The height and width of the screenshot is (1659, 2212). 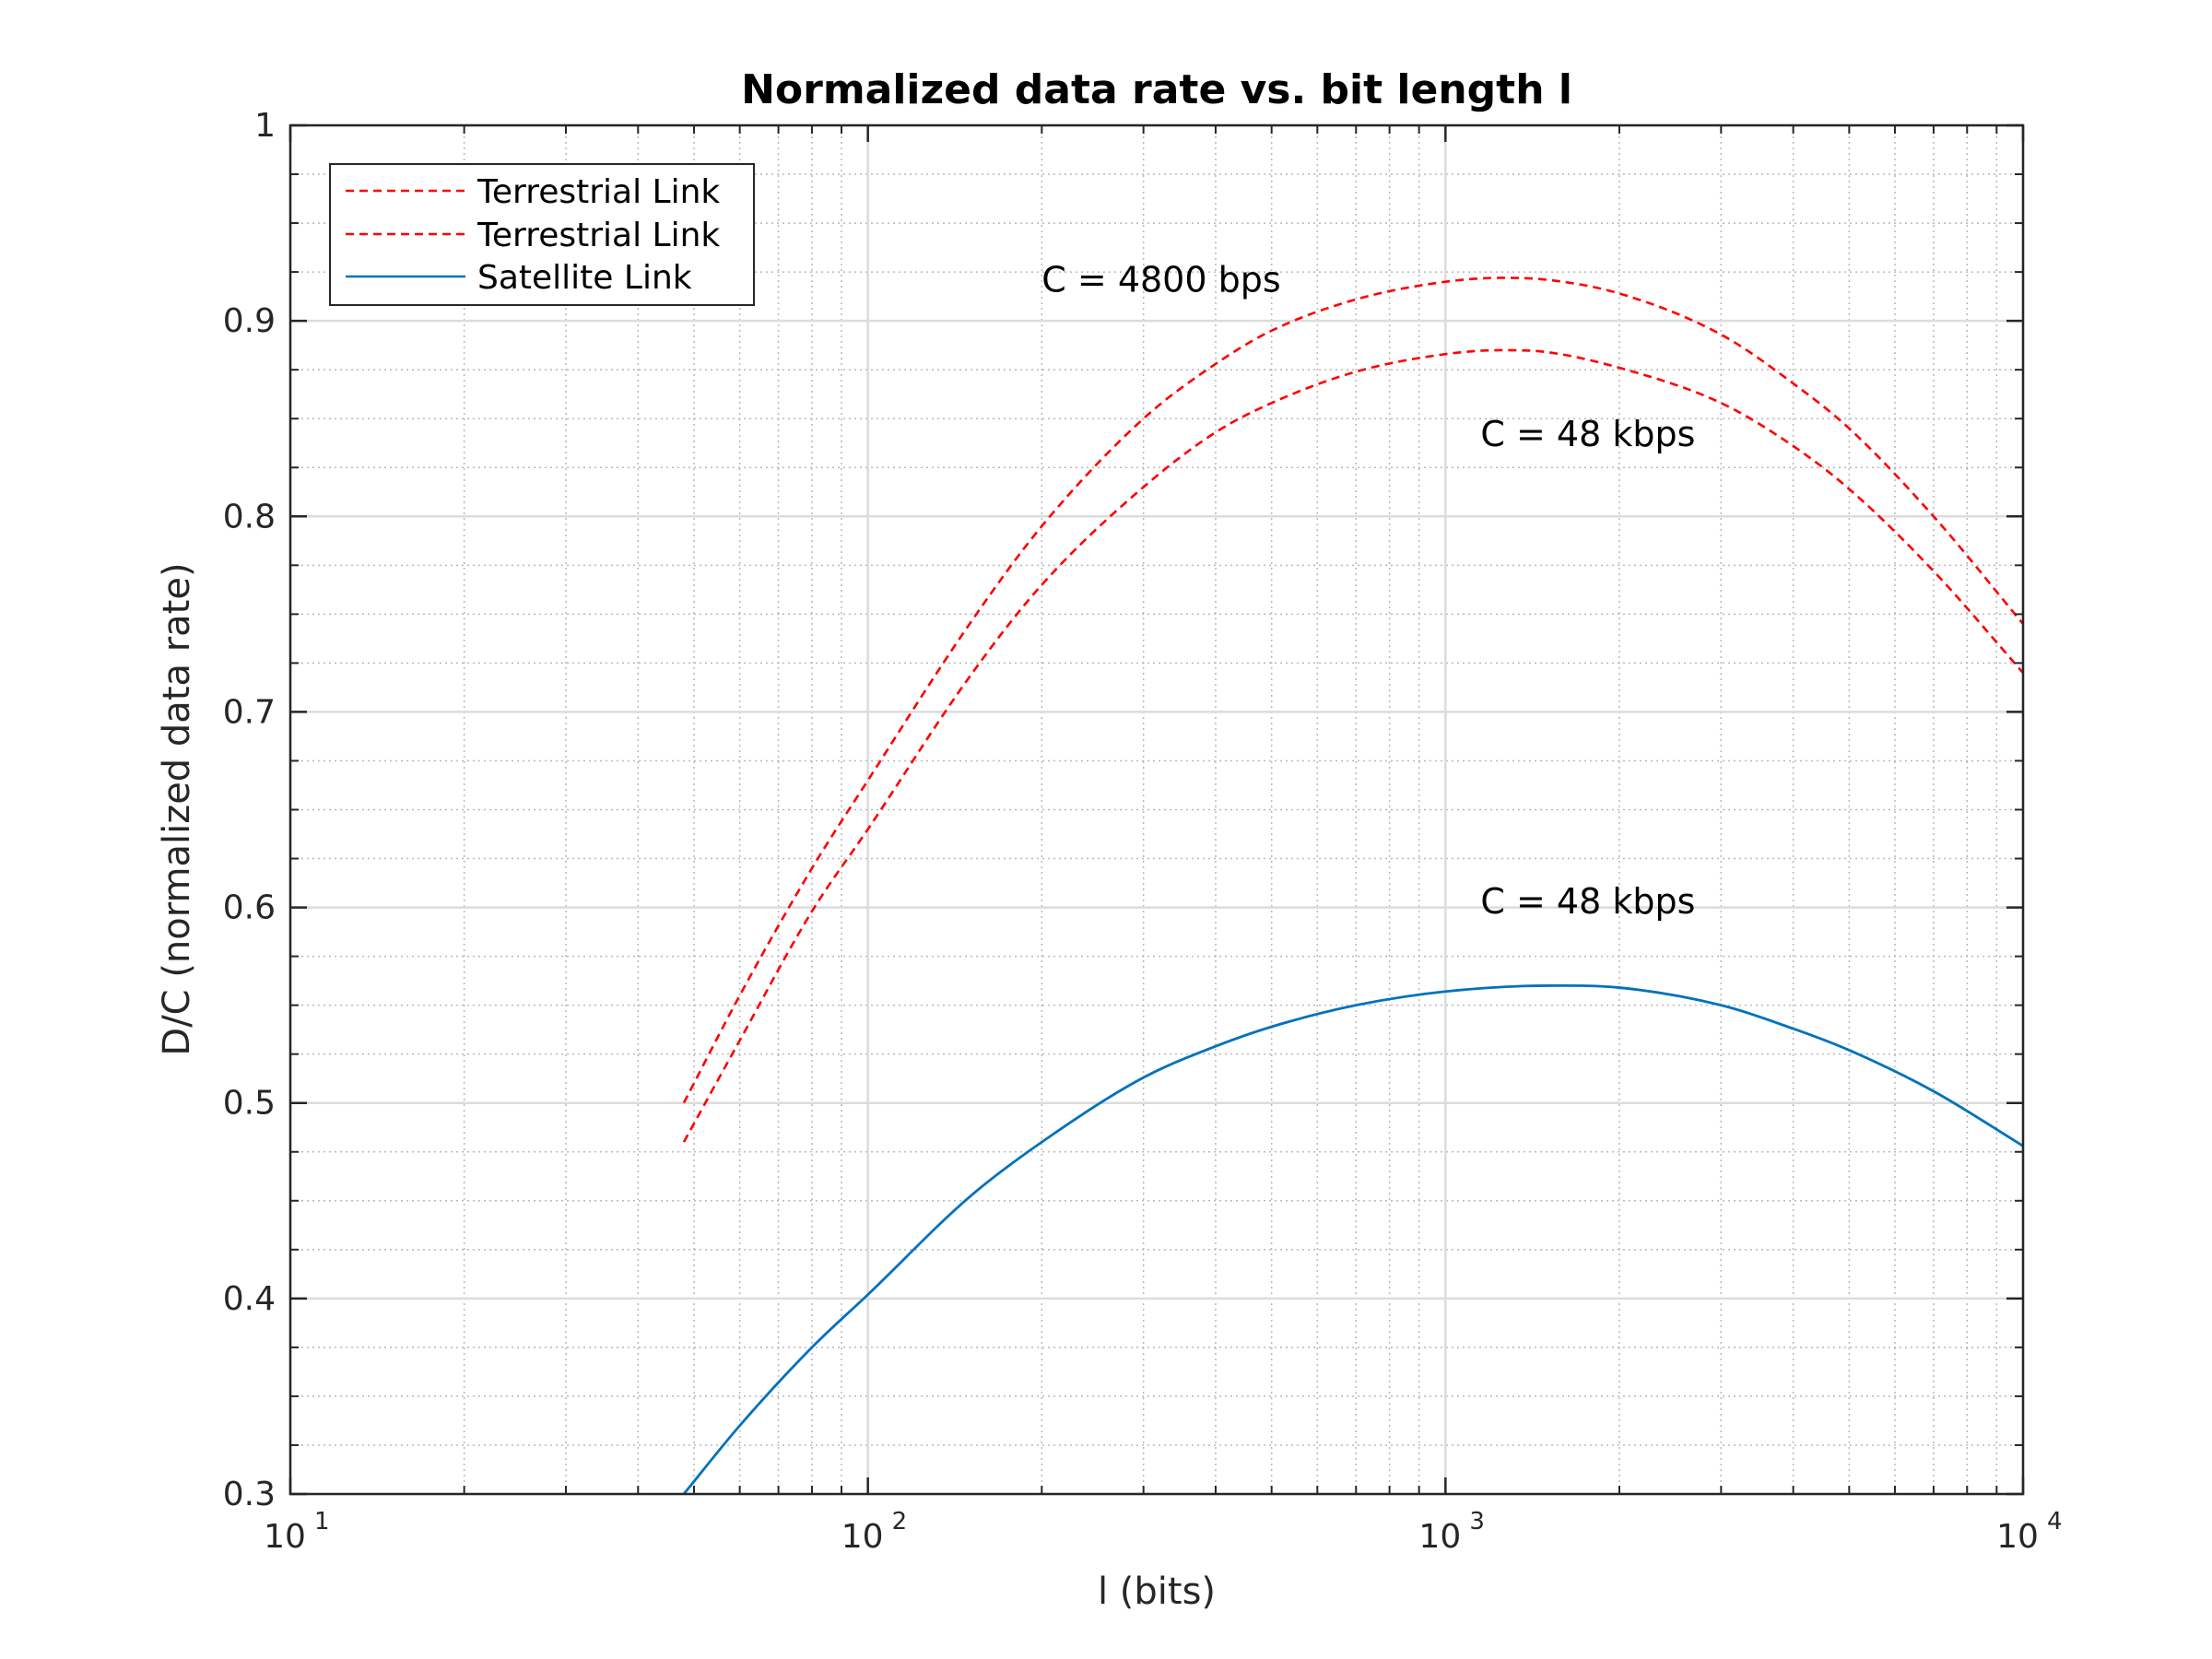 I want to click on x-tick-label-exponent: 3, so click(x=1477, y=1521).